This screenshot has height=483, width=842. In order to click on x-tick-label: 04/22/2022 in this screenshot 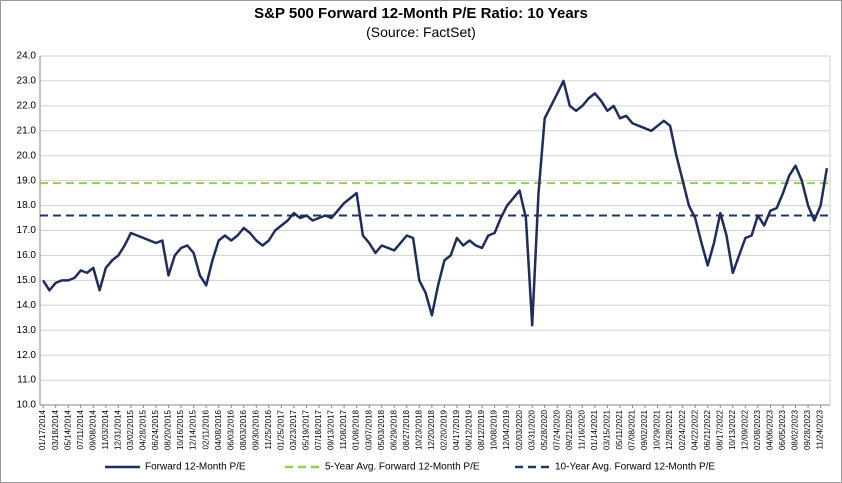, I will do `click(694, 429)`.